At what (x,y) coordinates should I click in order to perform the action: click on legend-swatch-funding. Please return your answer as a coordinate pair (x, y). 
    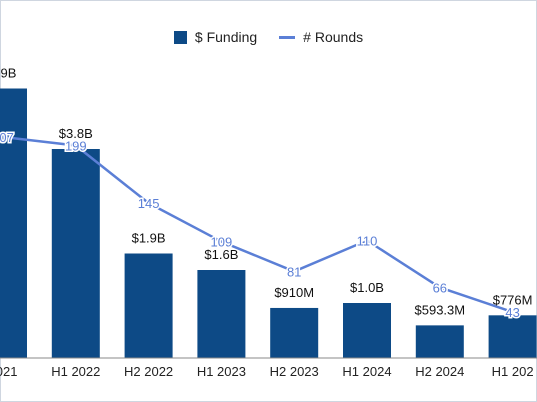
    Looking at the image, I should click on (180, 37).